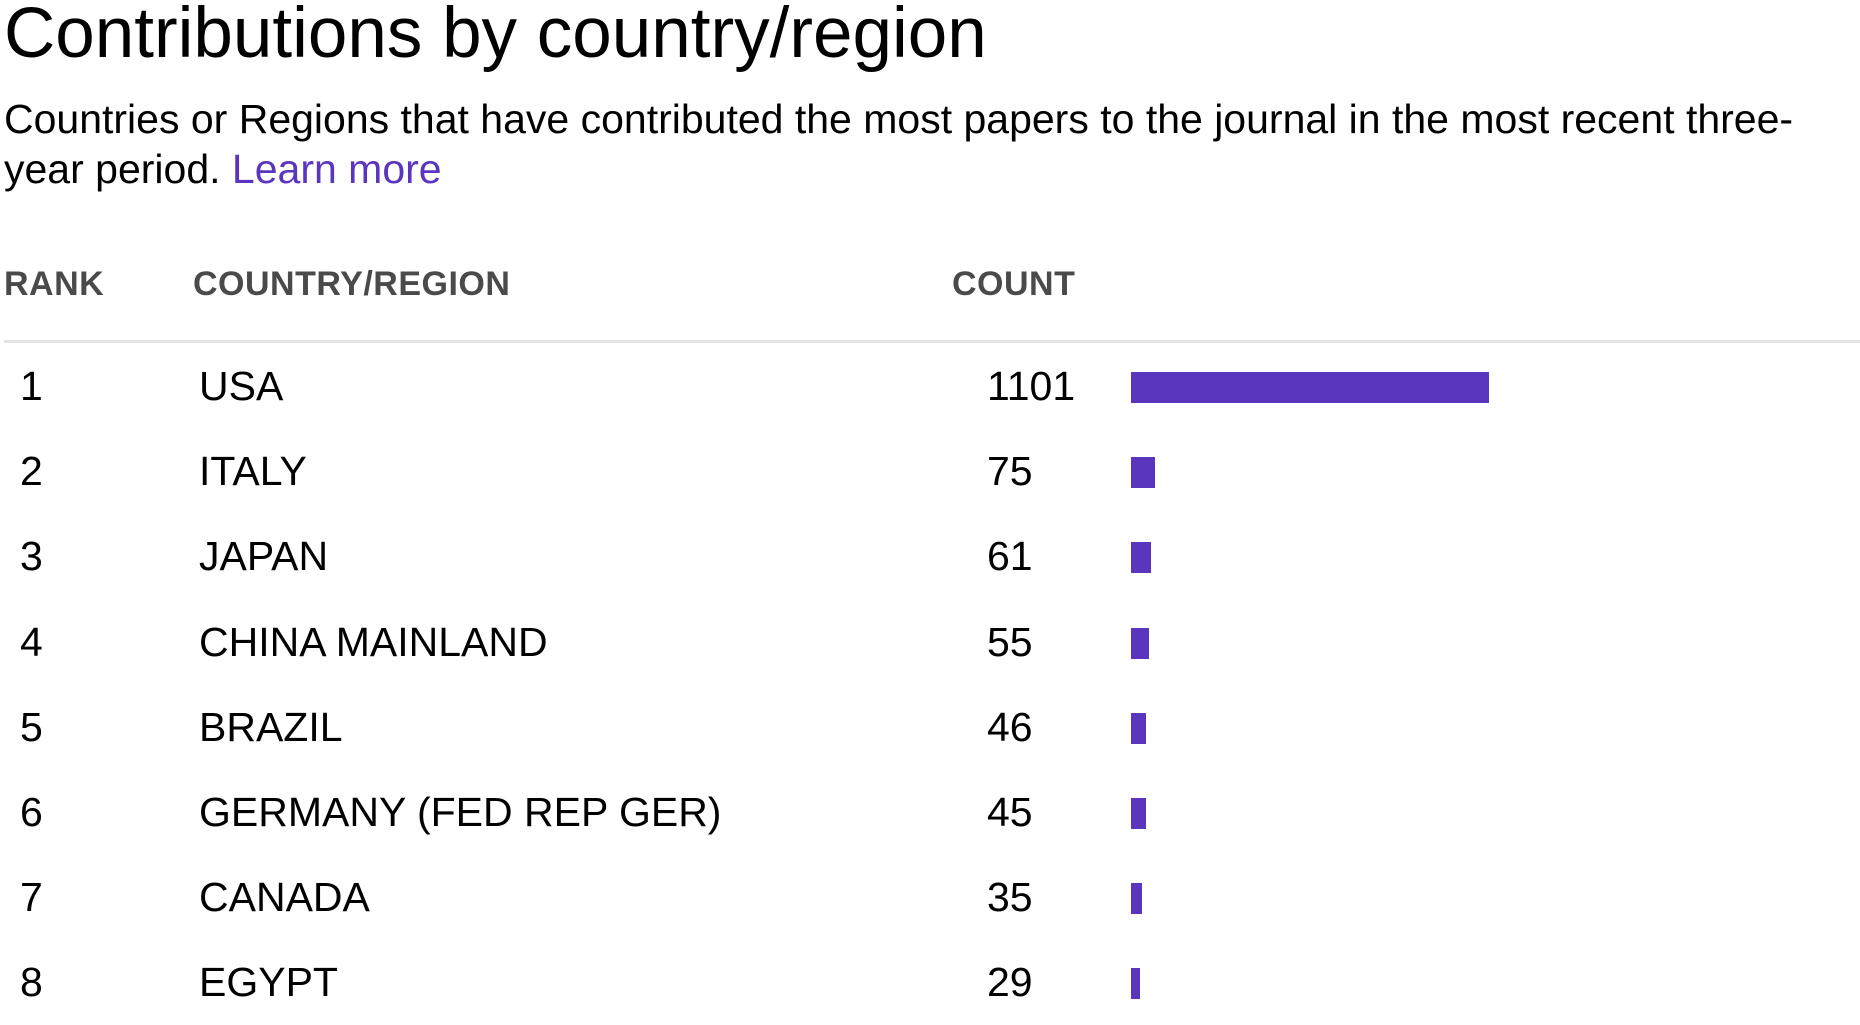 This screenshot has width=1860, height=1025. Describe the element at coordinates (268, 982) in the screenshot. I see `country-cell: EGYPT` at that location.